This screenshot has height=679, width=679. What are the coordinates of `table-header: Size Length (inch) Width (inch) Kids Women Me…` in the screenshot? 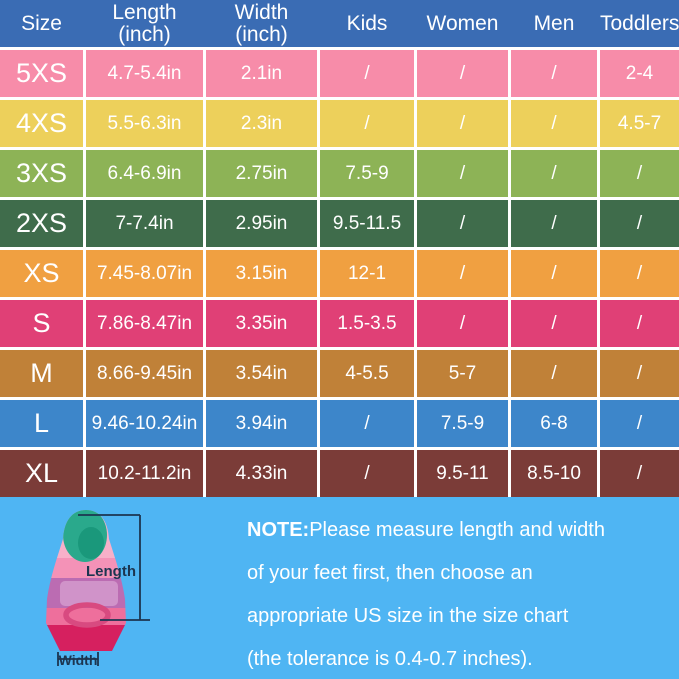 It's located at (339, 23).